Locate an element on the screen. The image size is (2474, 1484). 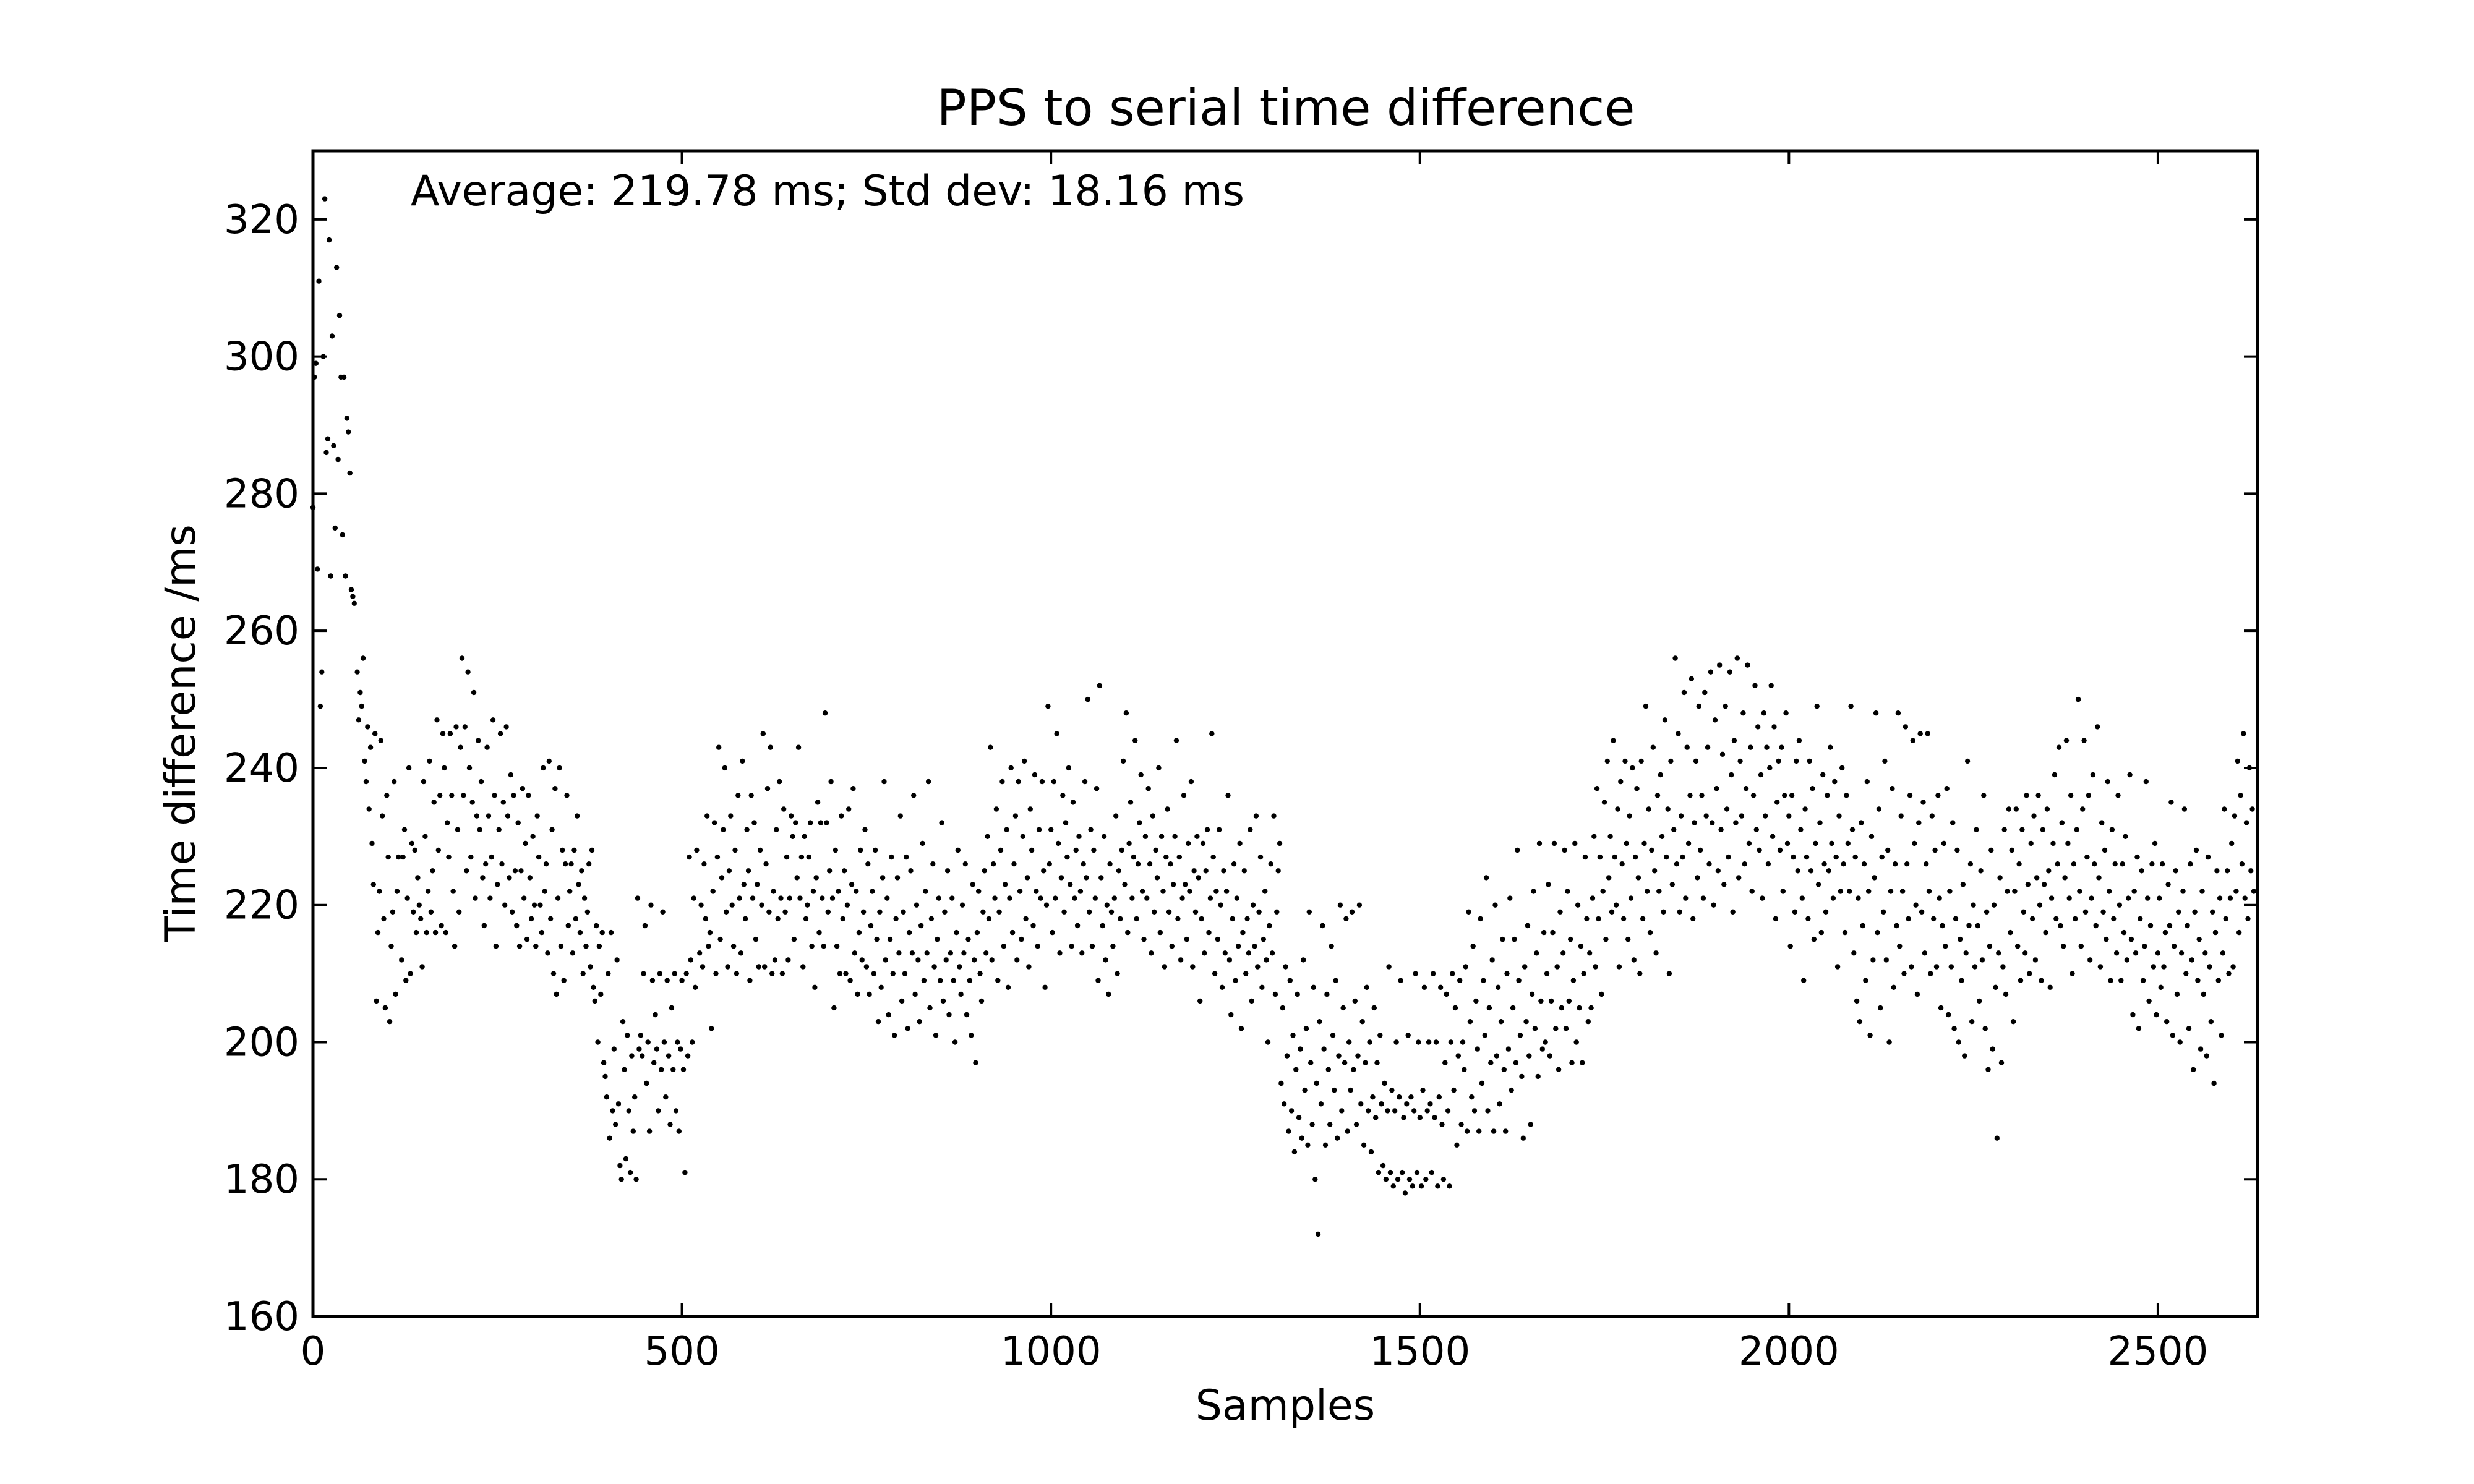
y-tick-label: 160 is located at coordinates (261, 1317).